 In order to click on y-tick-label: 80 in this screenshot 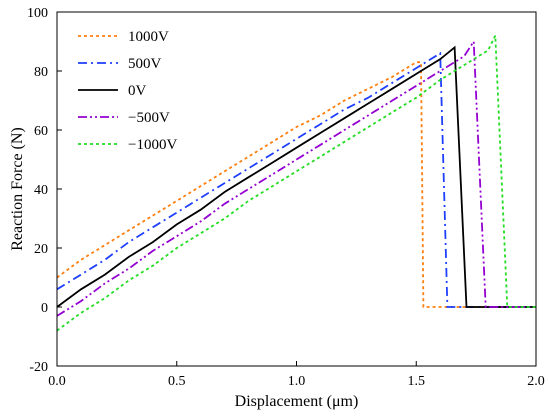, I will do `click(41, 72)`.